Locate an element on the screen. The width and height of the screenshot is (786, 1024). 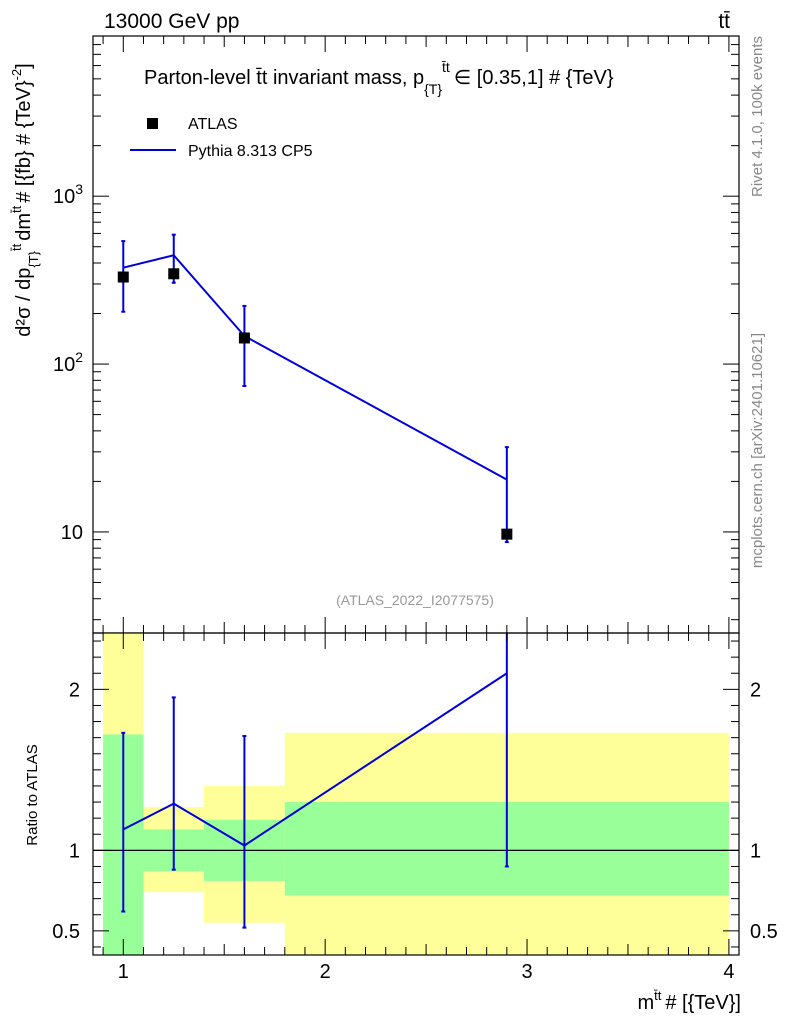
ylabel-sub: {T} is located at coordinates (33, 258).